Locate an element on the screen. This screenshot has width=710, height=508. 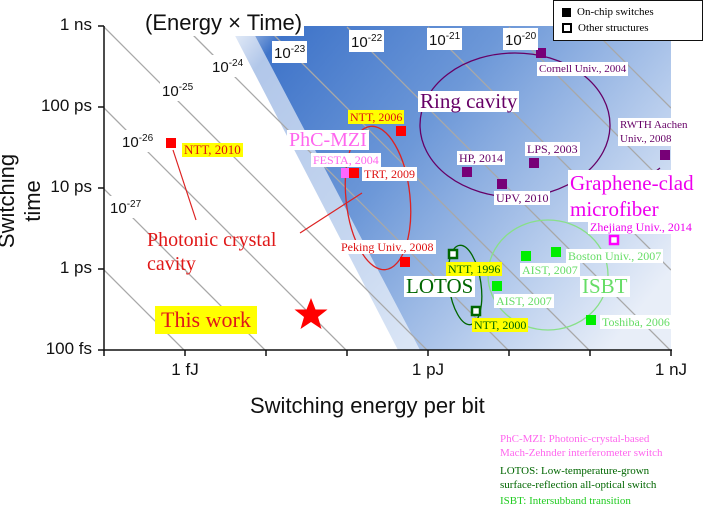
iso-label-e21: 10-21 is located at coordinates (445, 39).